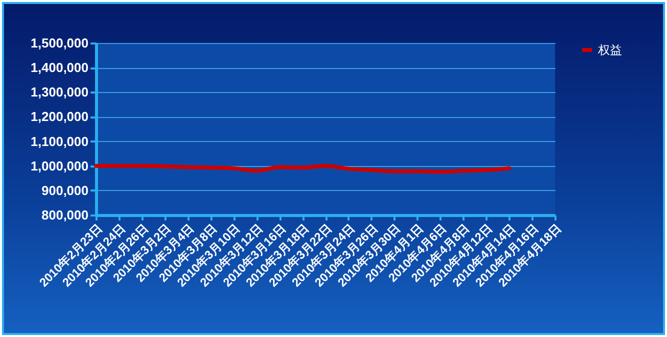  I want to click on y-tick-label: 1,000,000, so click(59, 166).